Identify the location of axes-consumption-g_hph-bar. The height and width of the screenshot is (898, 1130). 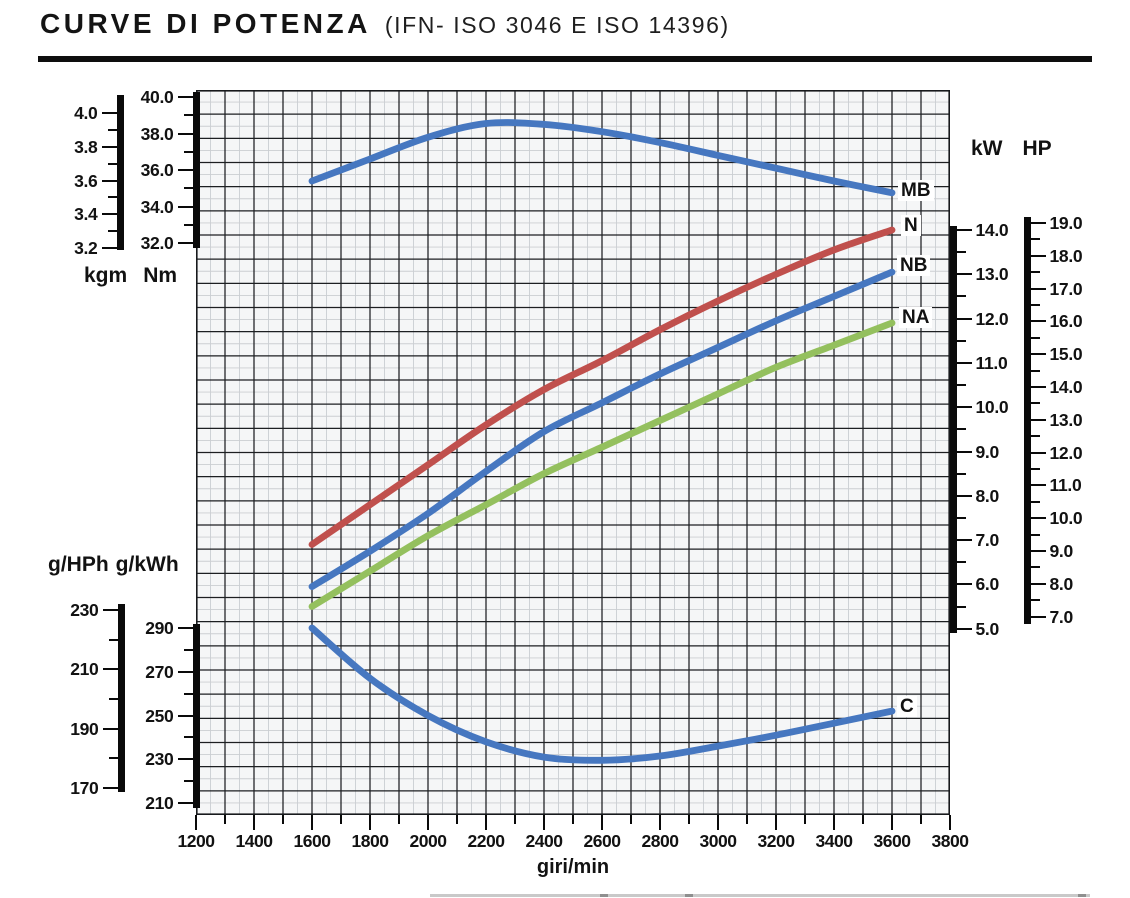
(121, 698).